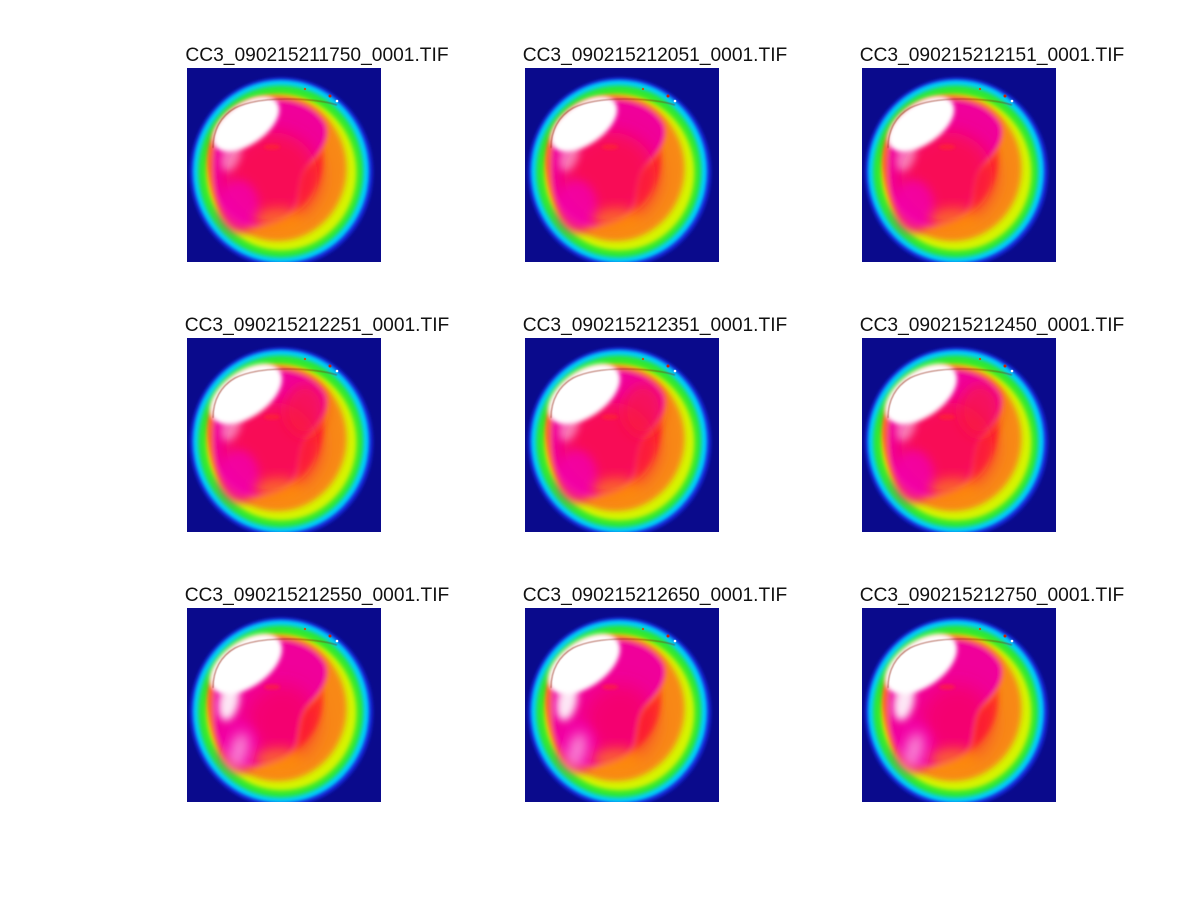 The height and width of the screenshot is (901, 1201). What do you see at coordinates (655, 325) in the screenshot?
I see `svg-text: CC3_090215212351_0001.TIF` at bounding box center [655, 325].